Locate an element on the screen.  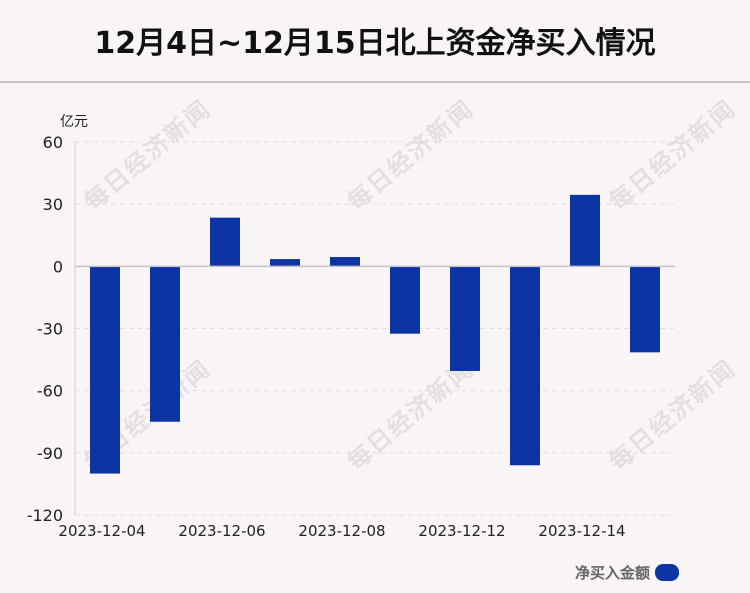
y-axis-unit-label: 亿元 is located at coordinates (74, 122).